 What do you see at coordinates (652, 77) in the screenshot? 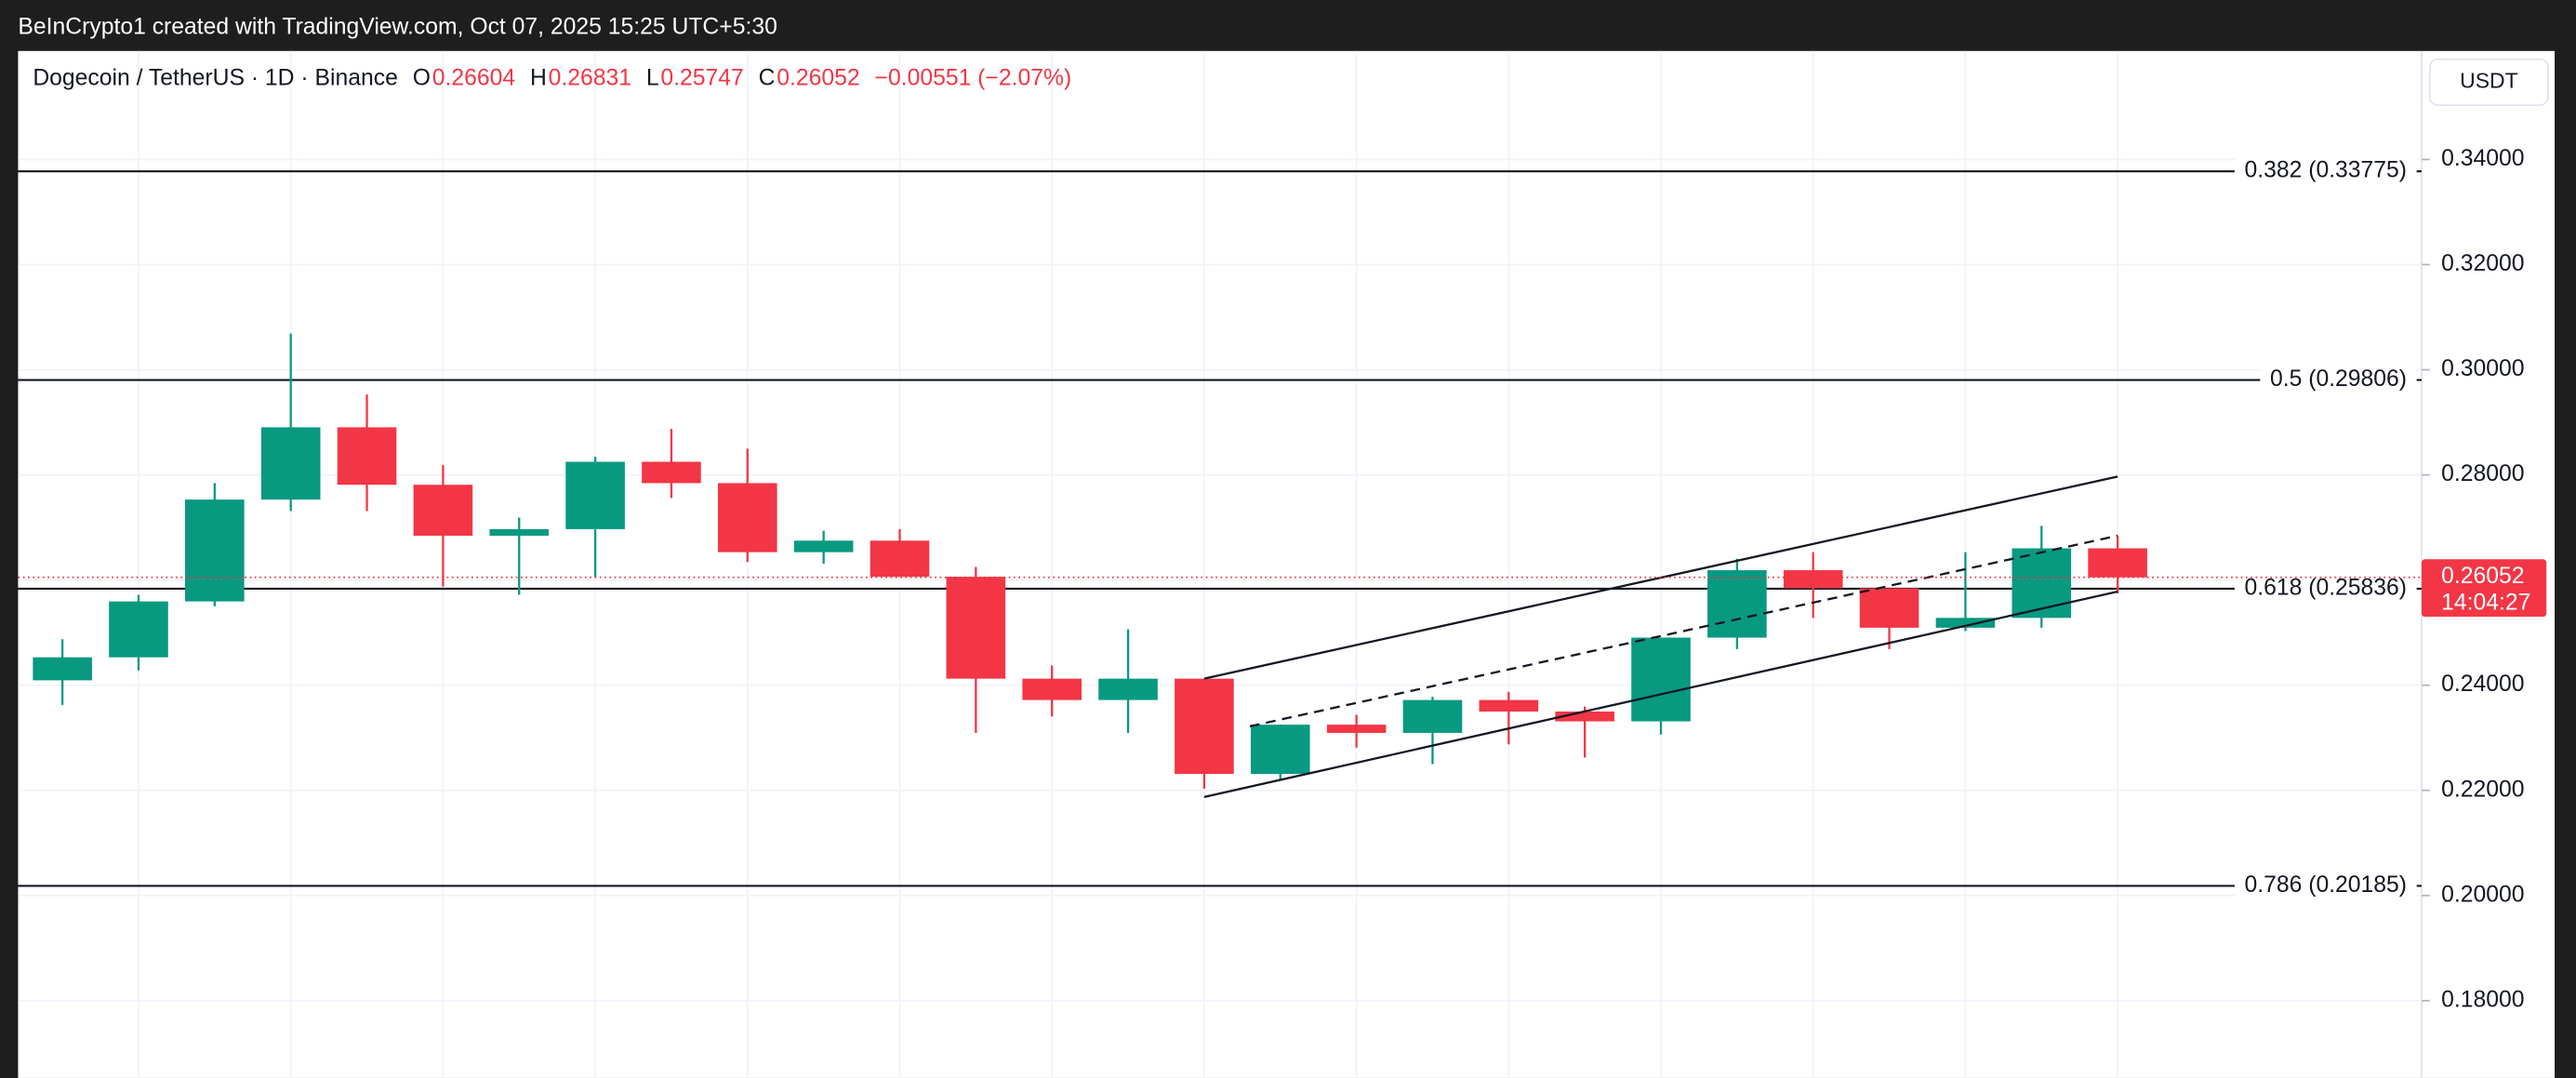
I see `legend-key: L` at bounding box center [652, 77].